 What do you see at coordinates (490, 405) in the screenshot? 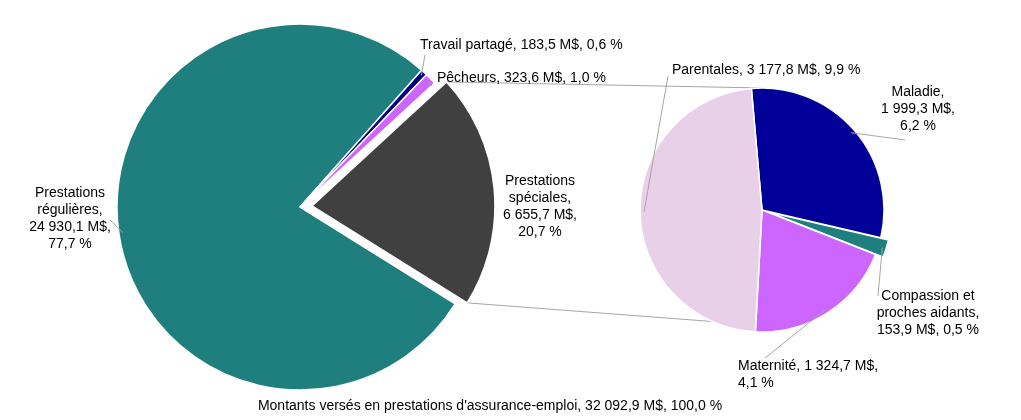
I see `text: Montants versés en prestations d'assurance-emploi, 32 092,9 M$, 100,0 %` at bounding box center [490, 405].